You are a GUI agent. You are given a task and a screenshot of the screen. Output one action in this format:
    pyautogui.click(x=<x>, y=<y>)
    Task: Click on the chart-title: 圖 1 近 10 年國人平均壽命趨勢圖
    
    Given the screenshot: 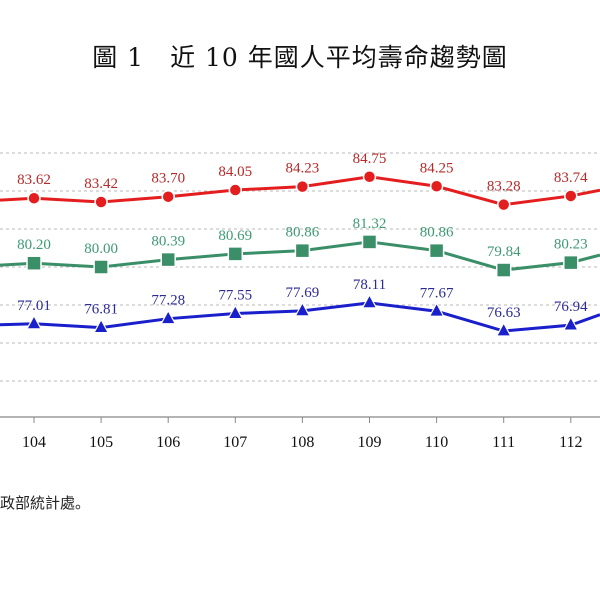 What is the action you would take?
    pyautogui.click(x=300, y=57)
    